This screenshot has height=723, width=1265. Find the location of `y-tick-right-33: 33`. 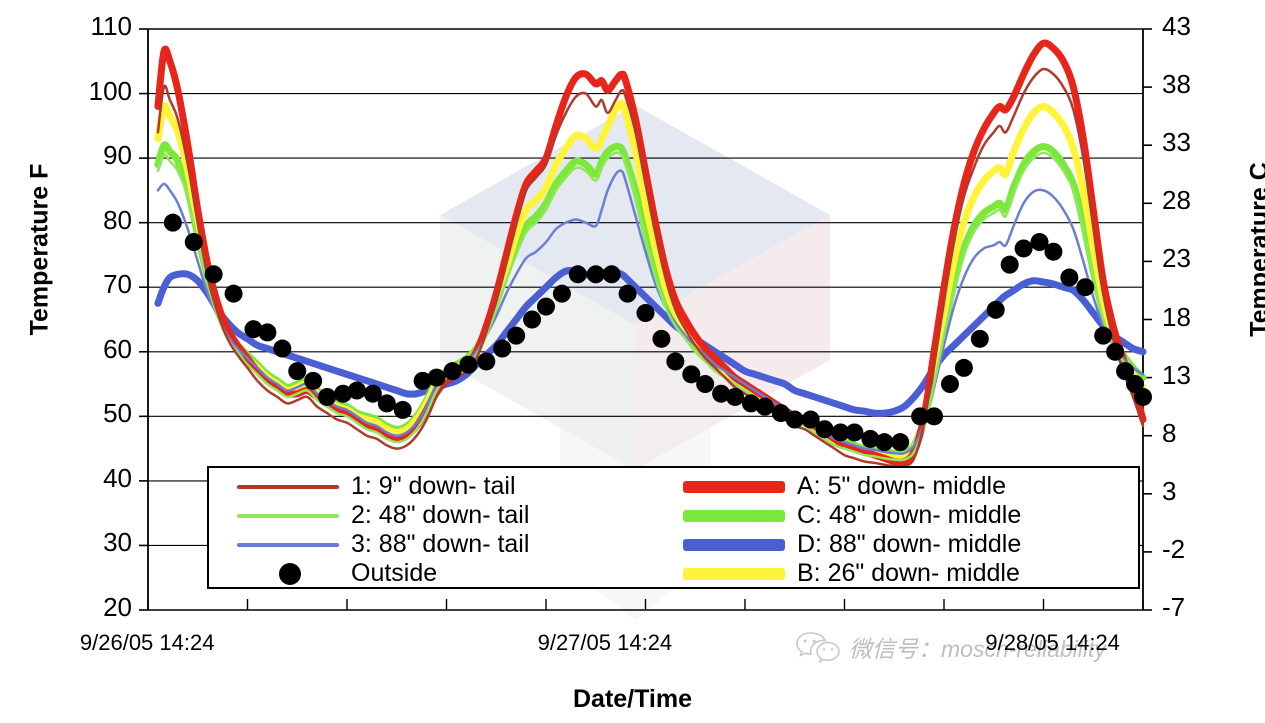

y-tick-right-33: 33 is located at coordinates (1176, 142).